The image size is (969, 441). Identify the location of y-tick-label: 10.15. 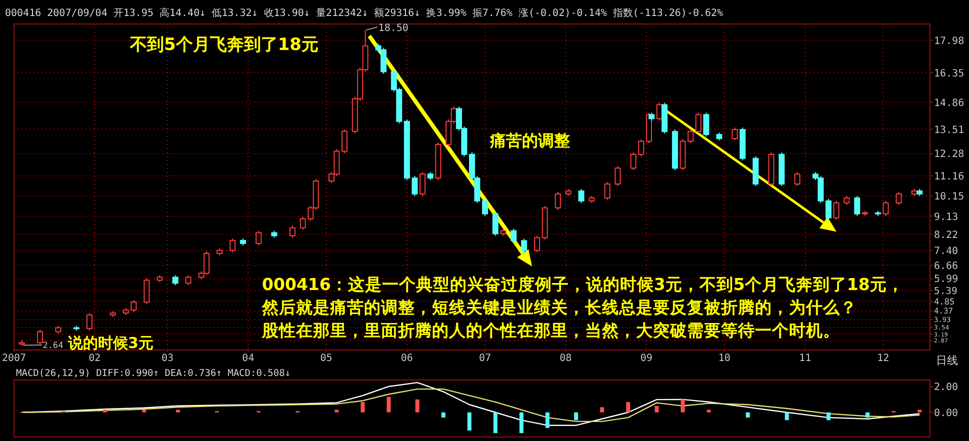
(949, 197).